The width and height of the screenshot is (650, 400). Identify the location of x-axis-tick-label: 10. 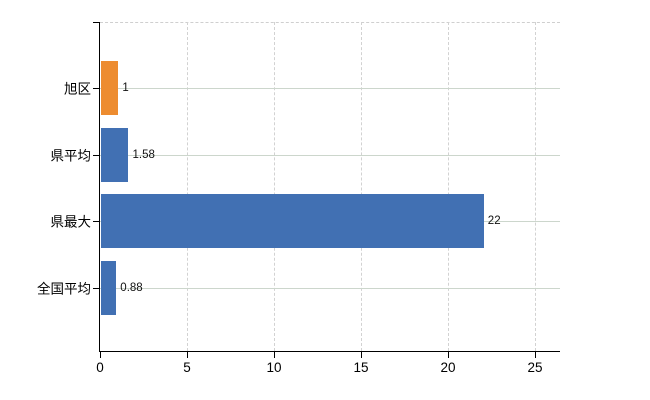
(274, 367).